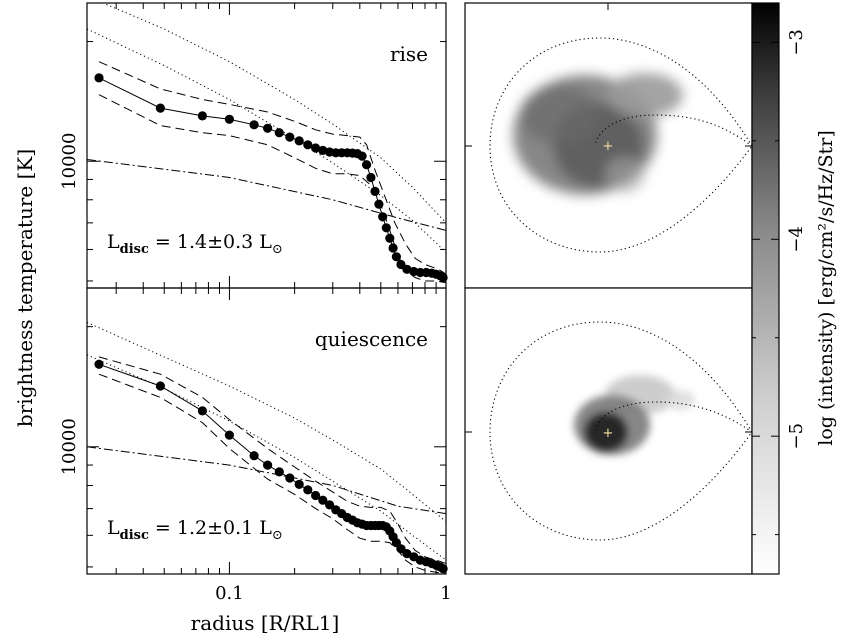 The image size is (846, 641). What do you see at coordinates (371, 339) in the screenshot?
I see `panel-label: quiescence` at bounding box center [371, 339].